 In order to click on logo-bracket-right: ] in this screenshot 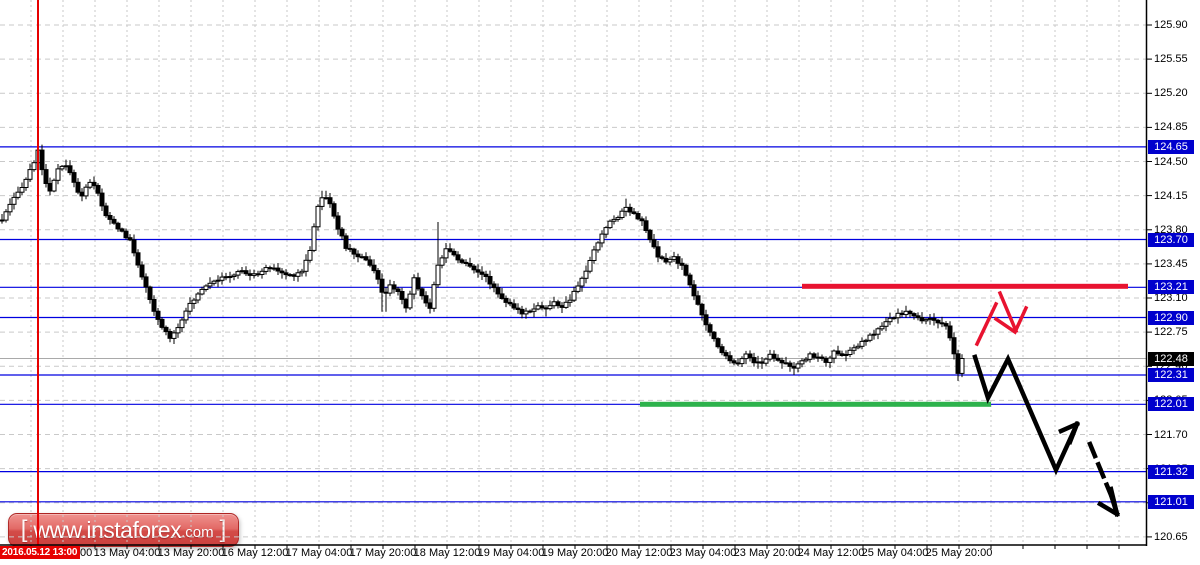, I will do `click(223, 529)`.